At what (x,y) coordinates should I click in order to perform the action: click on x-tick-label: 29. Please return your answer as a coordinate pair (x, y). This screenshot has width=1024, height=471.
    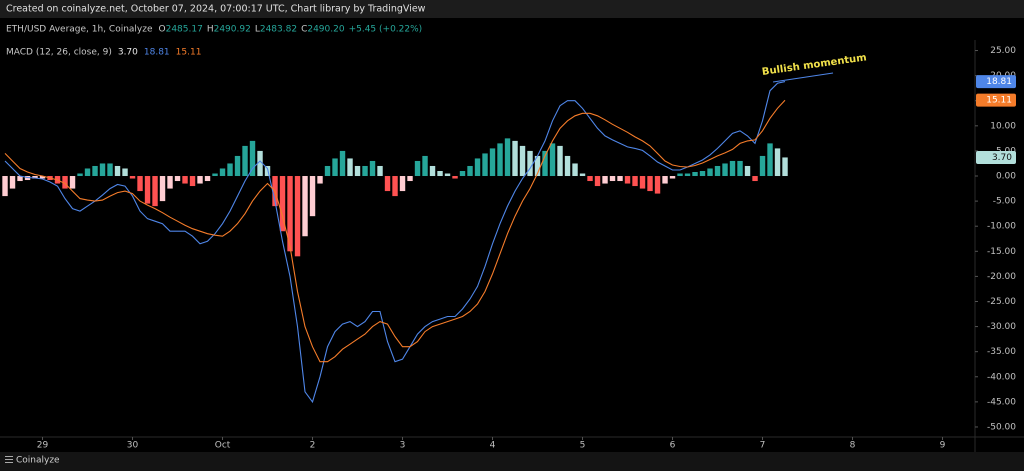
    Looking at the image, I should click on (43, 446).